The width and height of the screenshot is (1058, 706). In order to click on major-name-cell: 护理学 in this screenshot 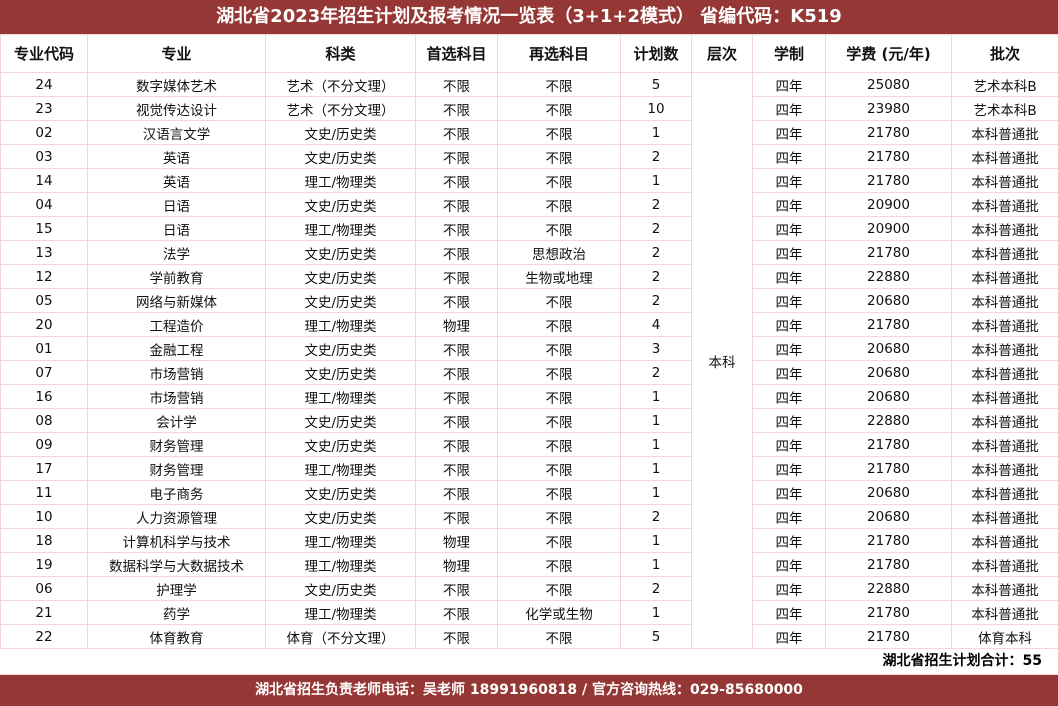, I will do `click(176, 588)`.